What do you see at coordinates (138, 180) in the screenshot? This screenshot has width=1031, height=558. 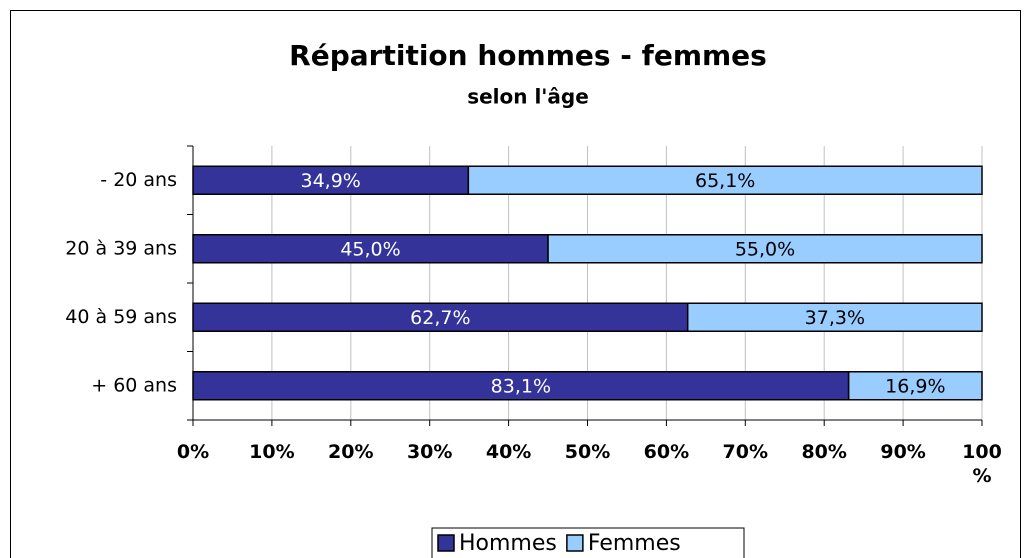 I see `y-tick-label: - 20 ans` at bounding box center [138, 180].